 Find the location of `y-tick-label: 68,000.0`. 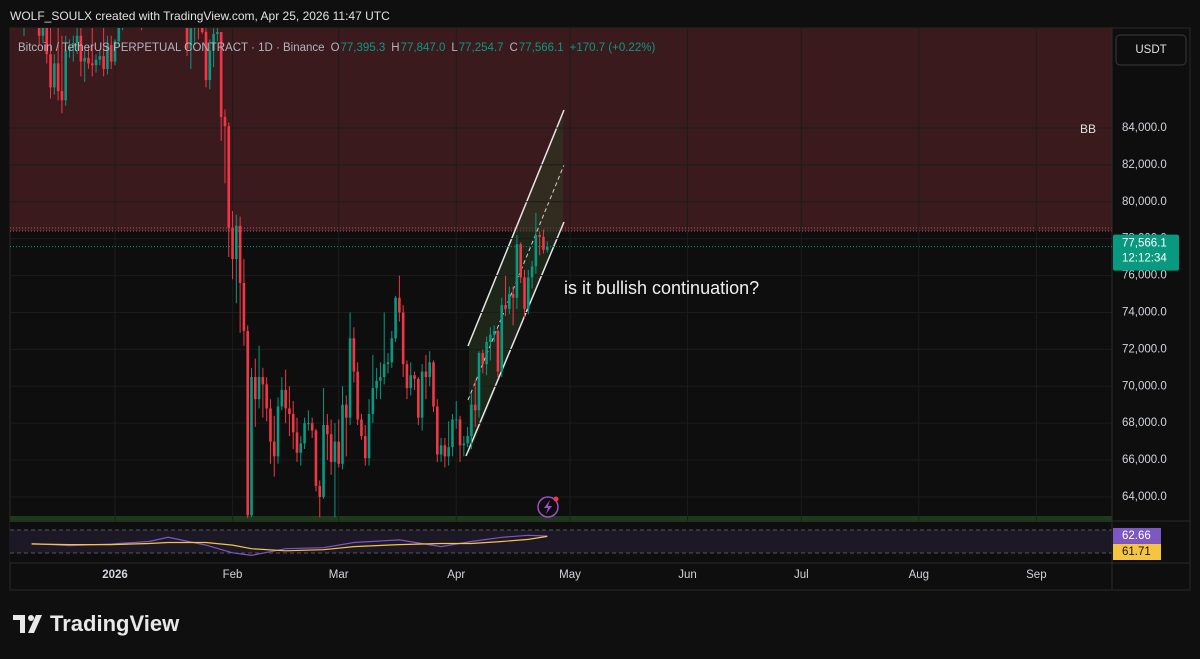

y-tick-label: 68,000.0 is located at coordinates (1144, 423).